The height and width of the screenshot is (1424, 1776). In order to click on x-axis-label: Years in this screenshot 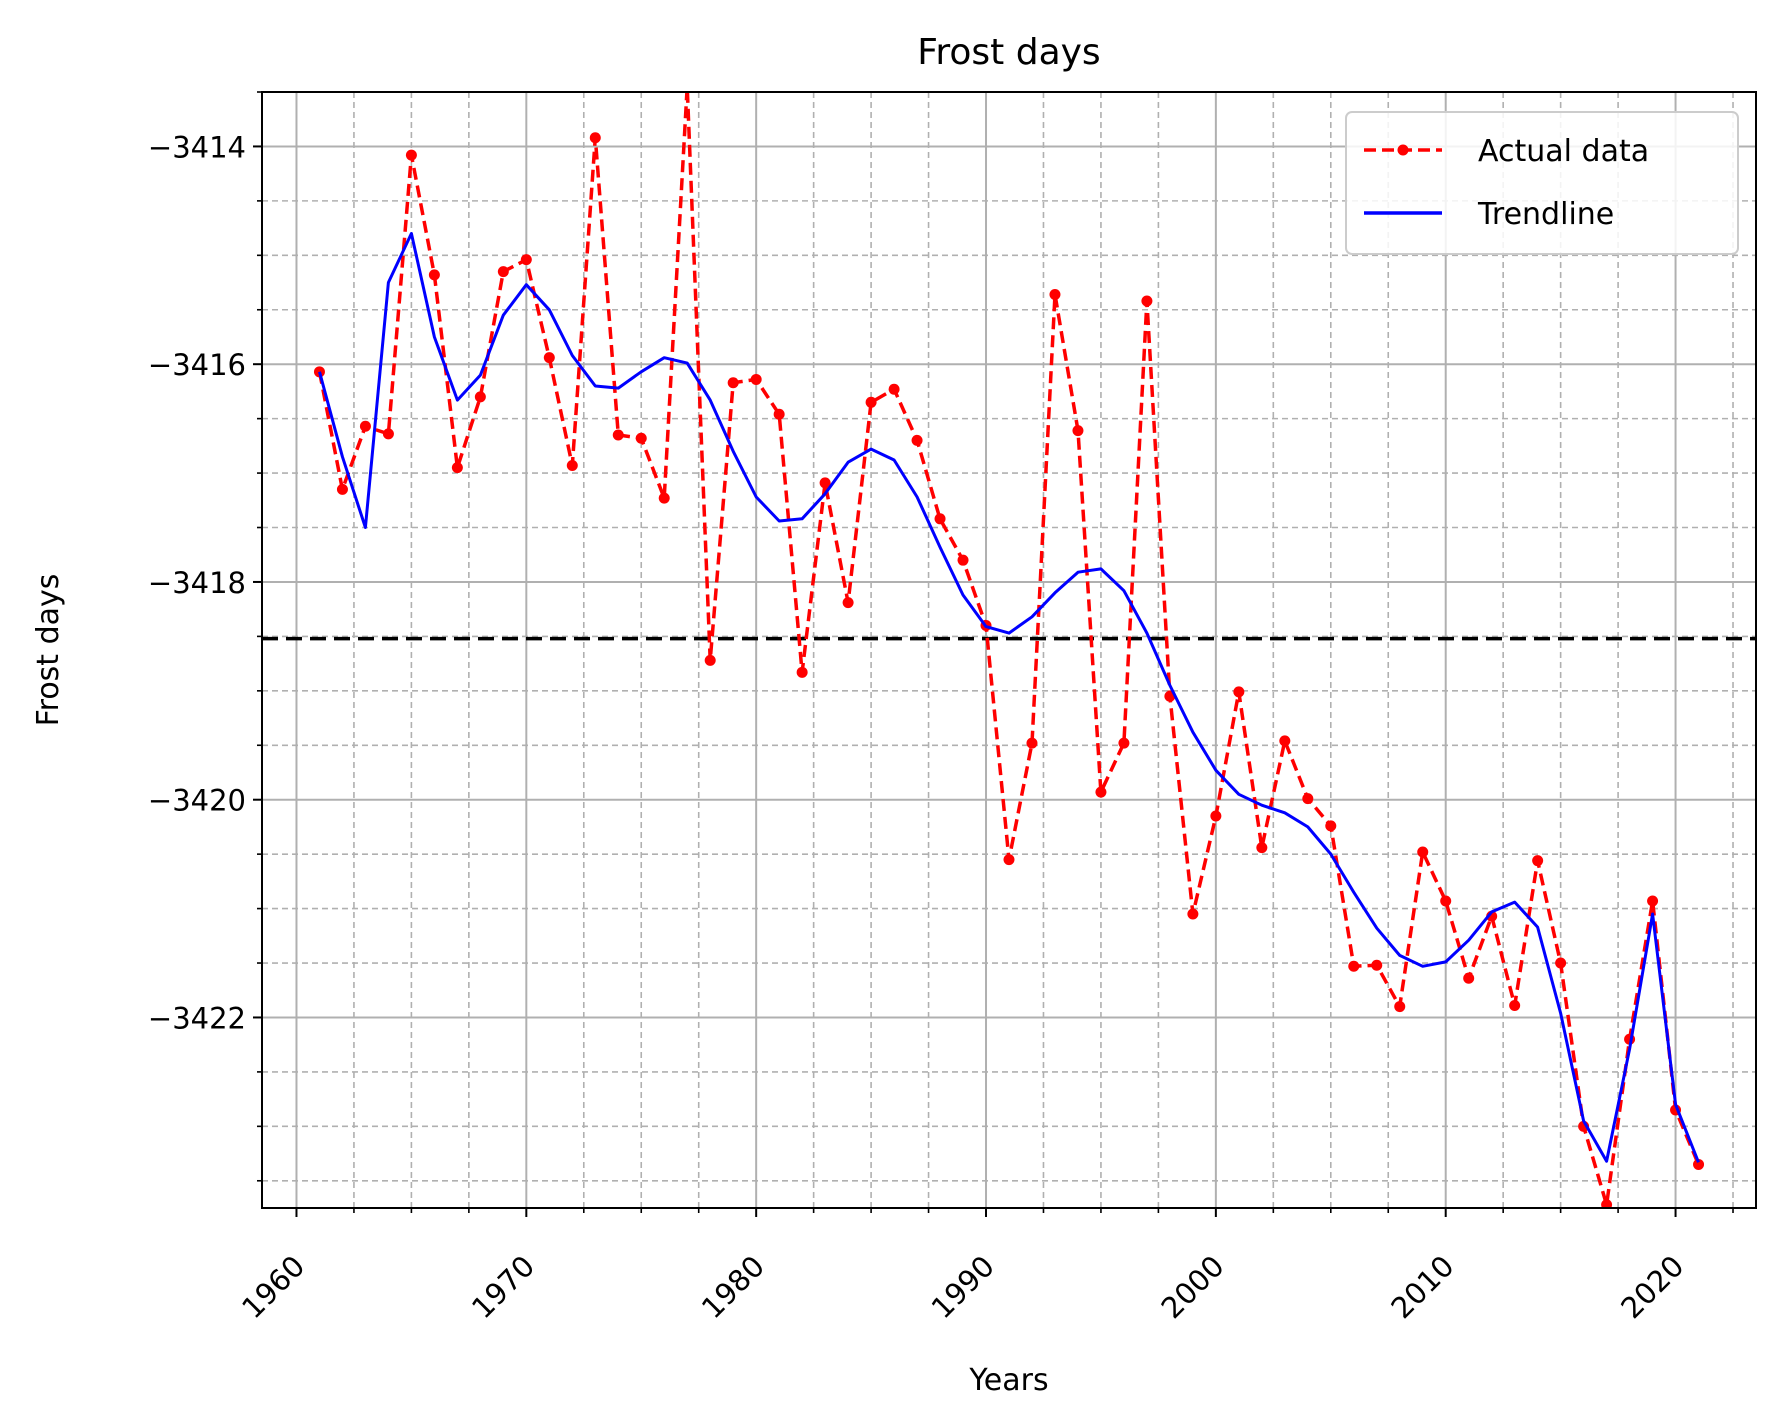, I will do `click(1008, 1380)`.